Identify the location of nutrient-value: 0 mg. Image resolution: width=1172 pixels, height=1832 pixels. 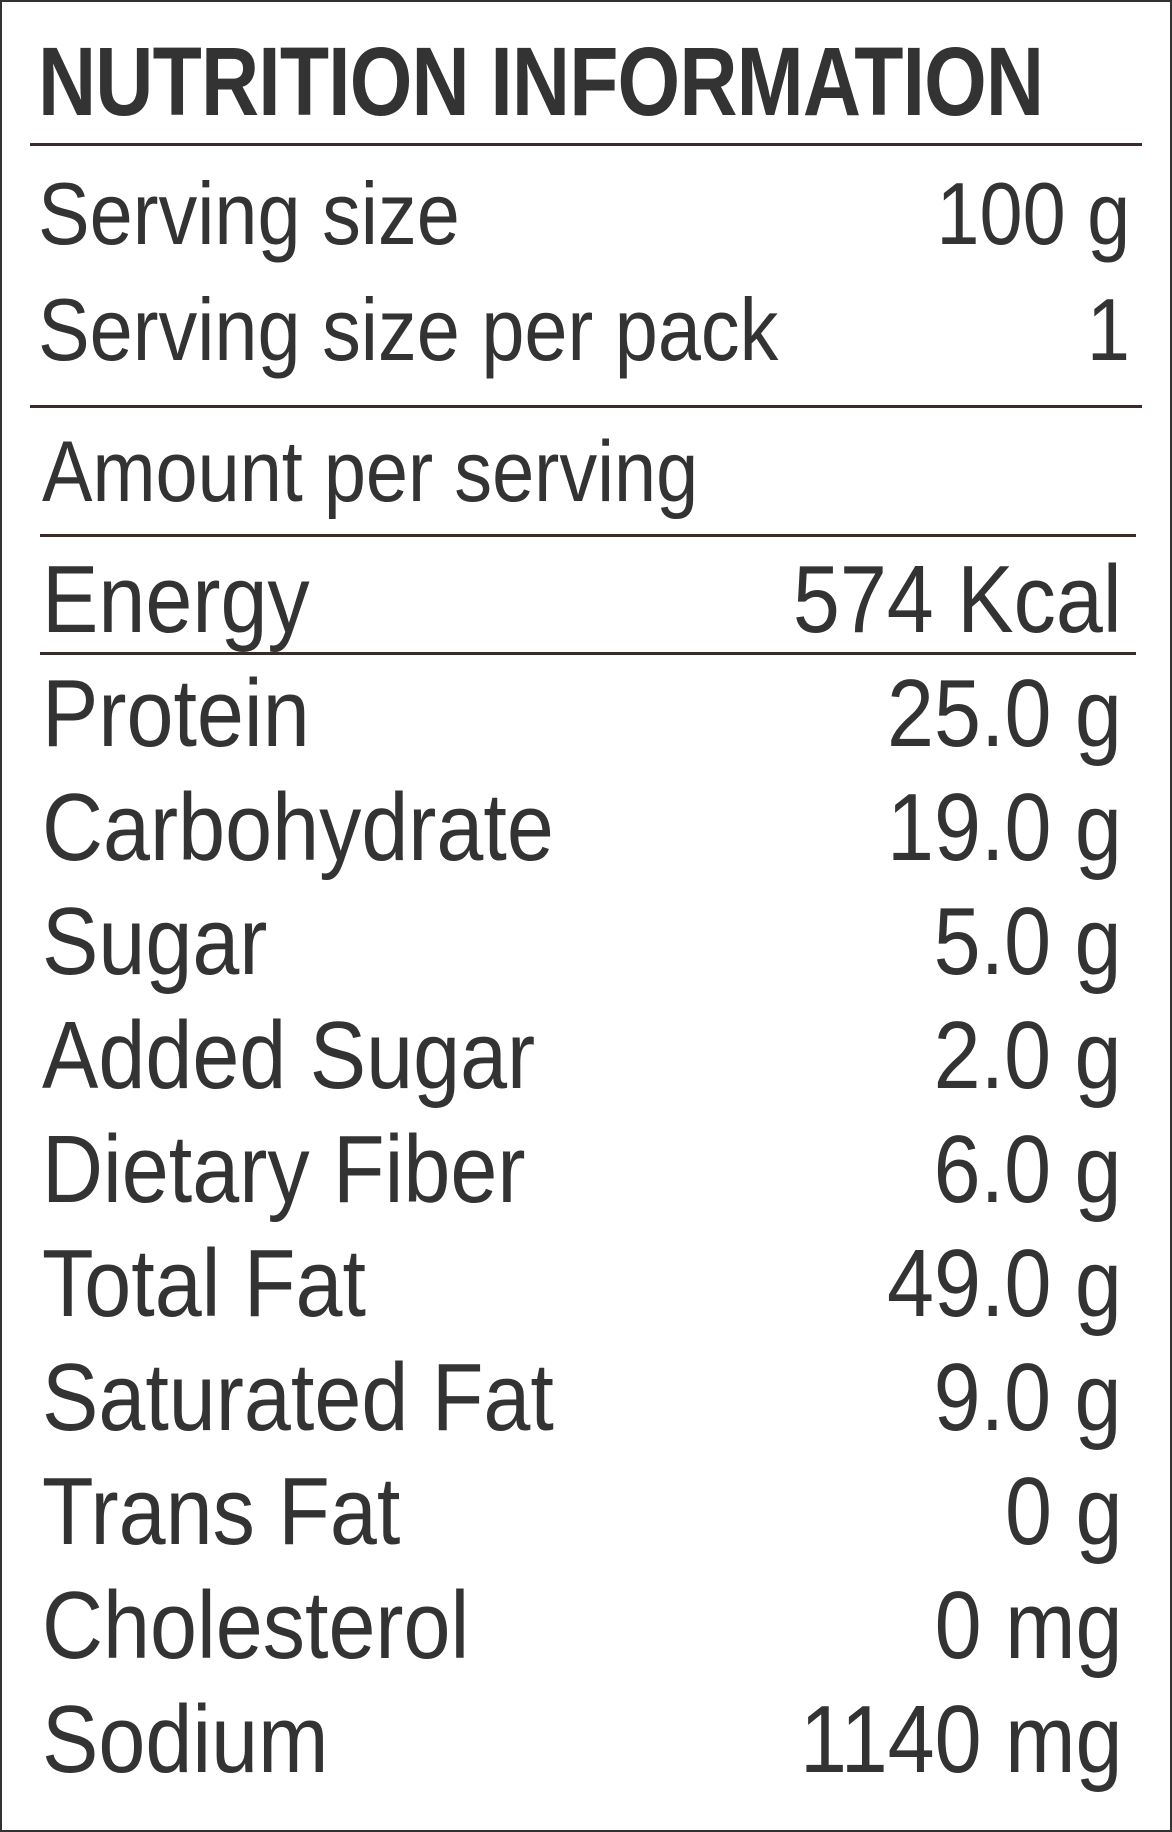
(1028, 1625).